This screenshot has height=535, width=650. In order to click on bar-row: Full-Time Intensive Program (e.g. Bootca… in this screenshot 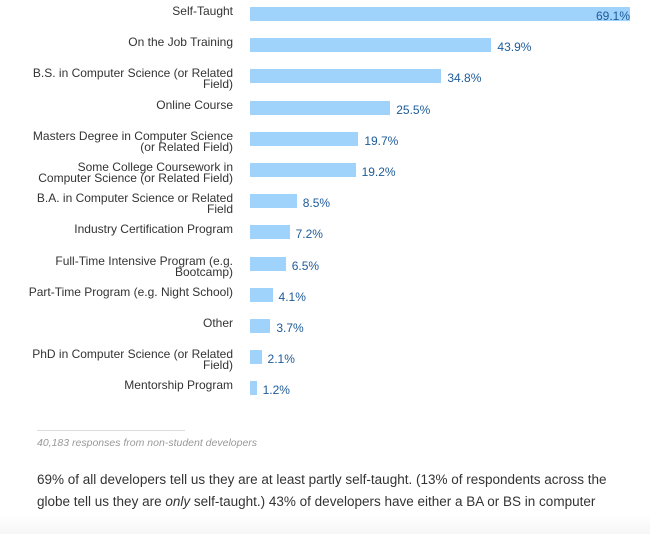, I will do `click(325, 270)`.